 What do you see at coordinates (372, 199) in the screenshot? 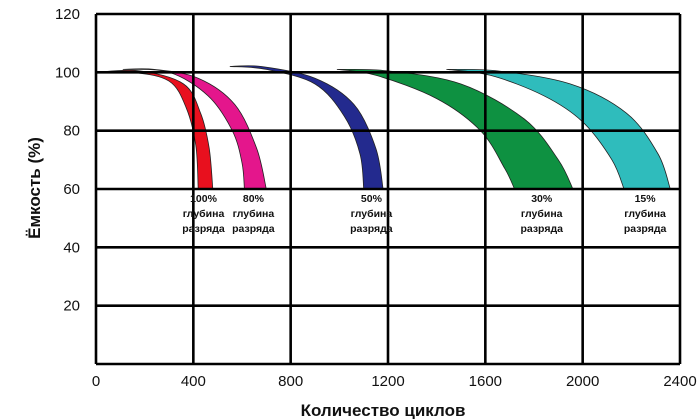
I see `band-label-2-line-0: 50%` at bounding box center [372, 199].